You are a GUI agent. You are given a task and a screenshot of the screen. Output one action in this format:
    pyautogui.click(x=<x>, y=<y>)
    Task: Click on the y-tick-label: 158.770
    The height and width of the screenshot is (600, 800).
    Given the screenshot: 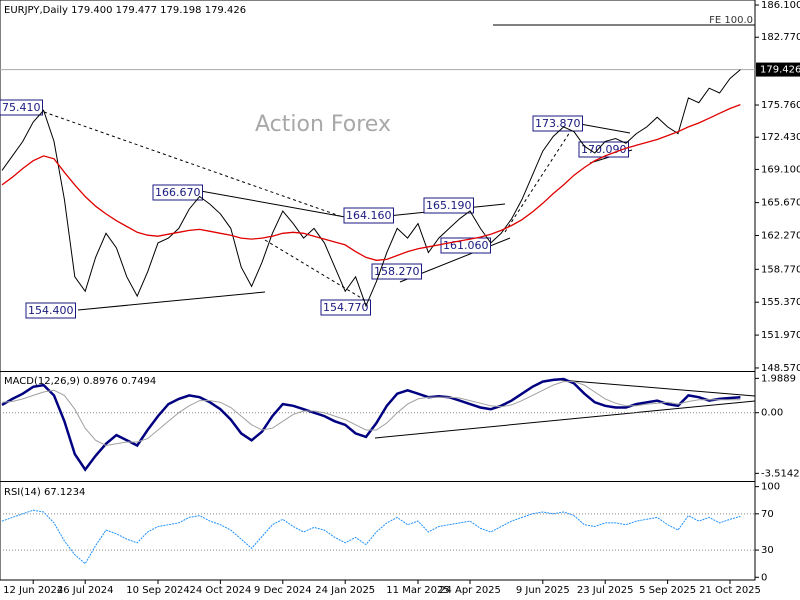 What is the action you would take?
    pyautogui.click(x=780, y=269)
    